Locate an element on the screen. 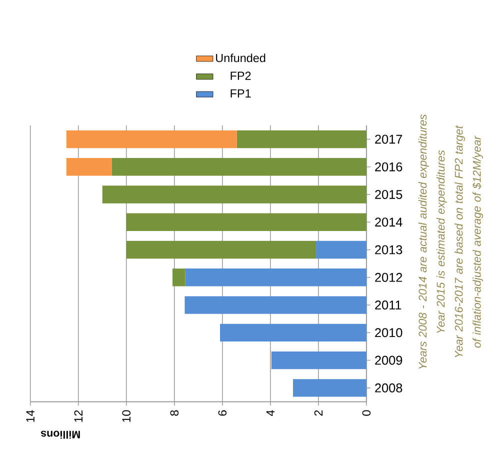 This screenshot has height=465, width=486. x-tick-label: 4 is located at coordinates (270, 413).